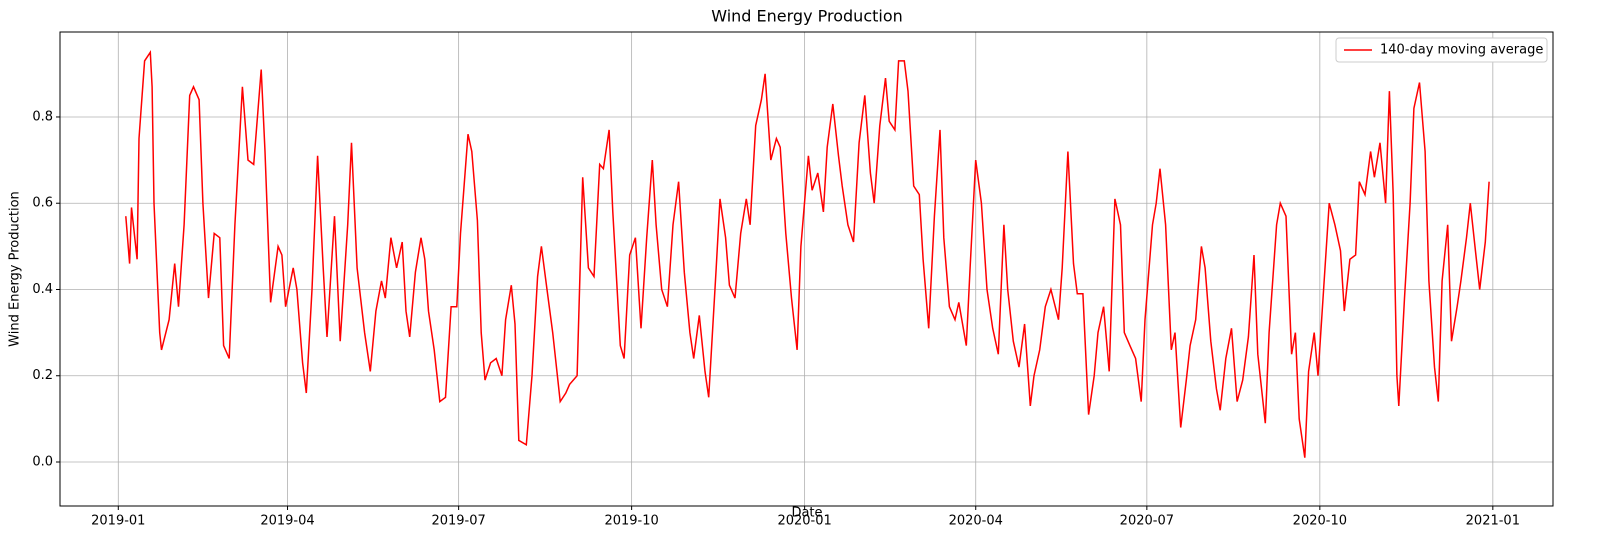 Image resolution: width=1621 pixels, height=547 pixels. What do you see at coordinates (1147, 521) in the screenshot?
I see `x-tick-label: 2020-07` at bounding box center [1147, 521].